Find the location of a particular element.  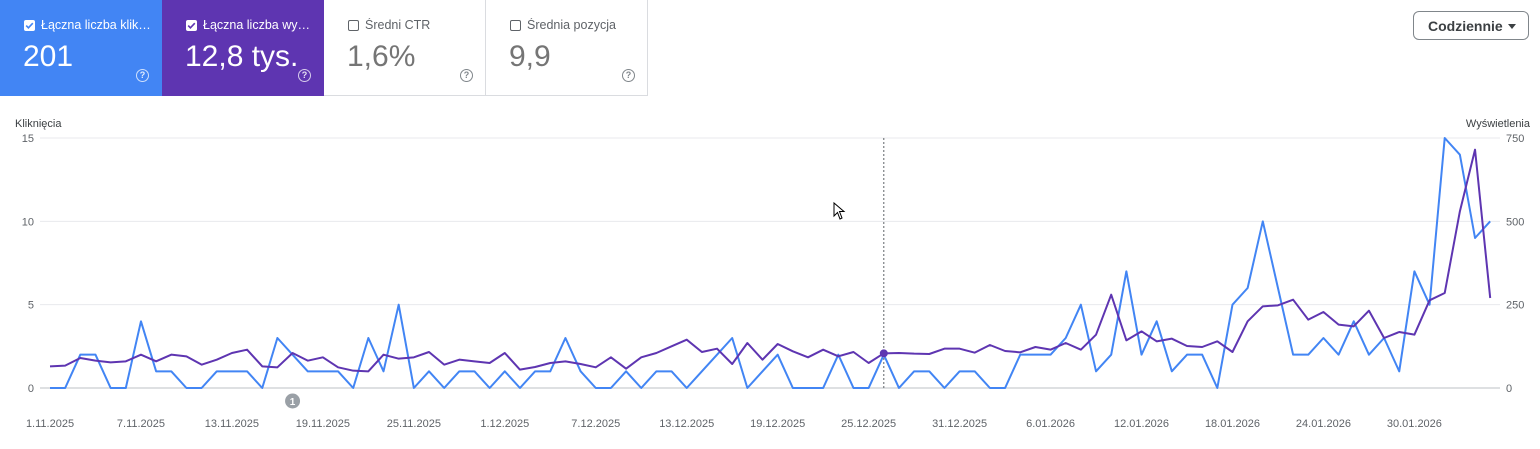

x-tick-label: 7.12.2025 is located at coordinates (595, 424).